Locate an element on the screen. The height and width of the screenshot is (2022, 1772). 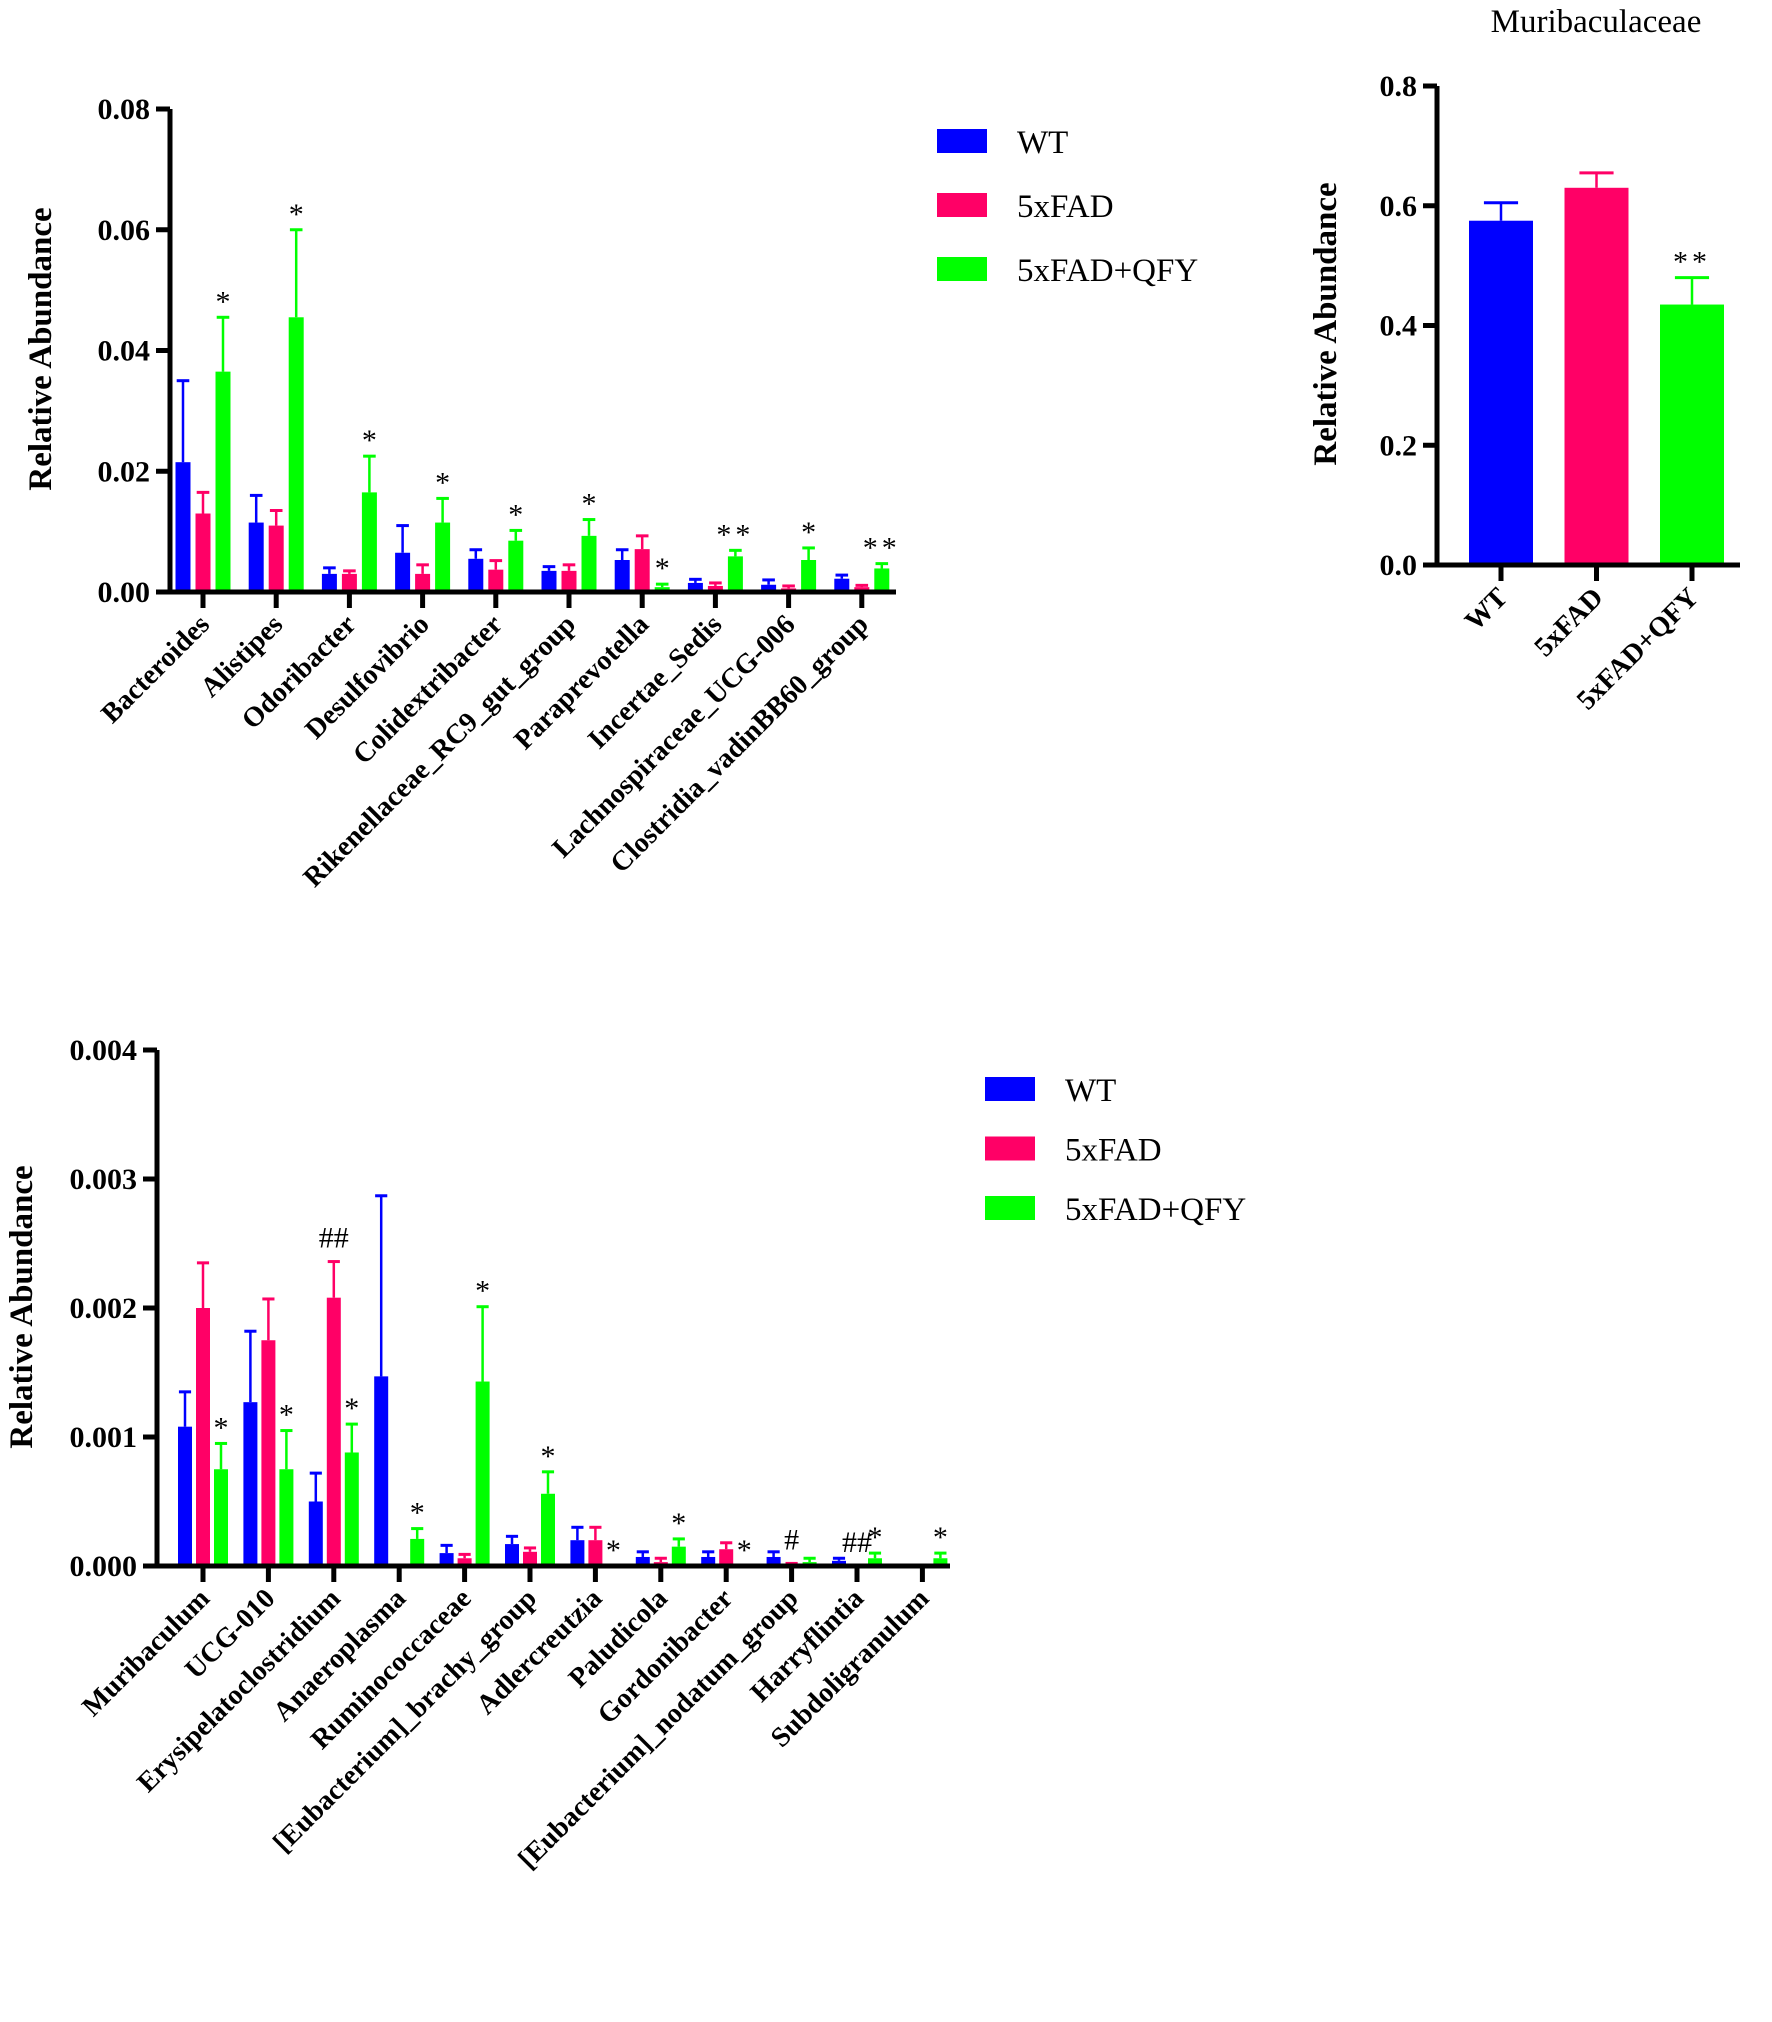
y-tick-label: 0.00 is located at coordinates (124, 592).